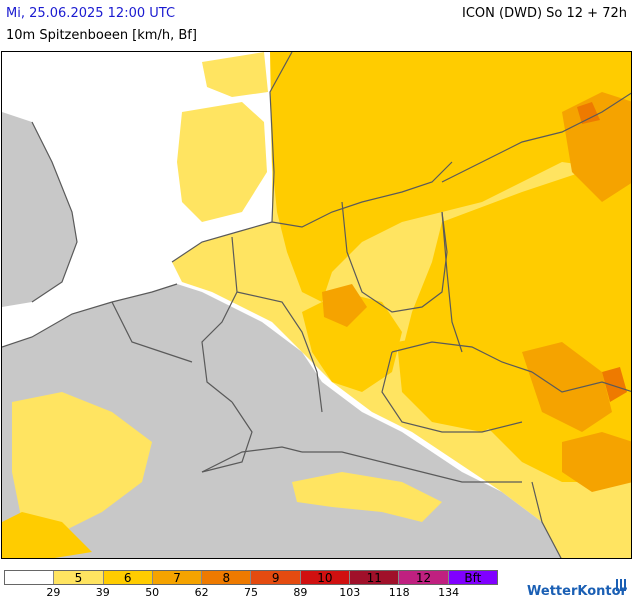  I want to click on legend-cell: 9, so click(276, 578).